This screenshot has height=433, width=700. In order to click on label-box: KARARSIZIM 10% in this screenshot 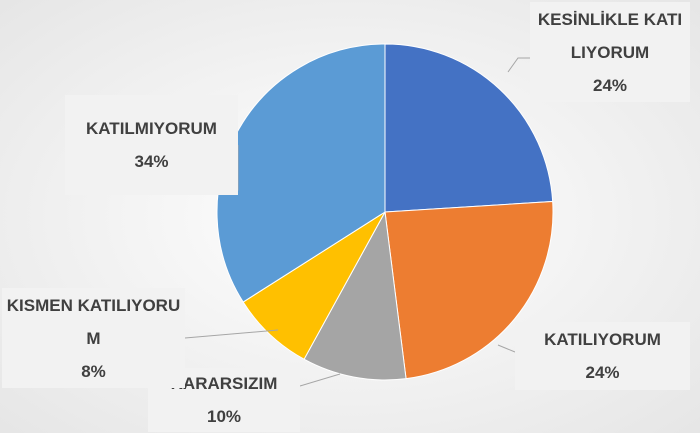, I will do `click(224, 400)`.